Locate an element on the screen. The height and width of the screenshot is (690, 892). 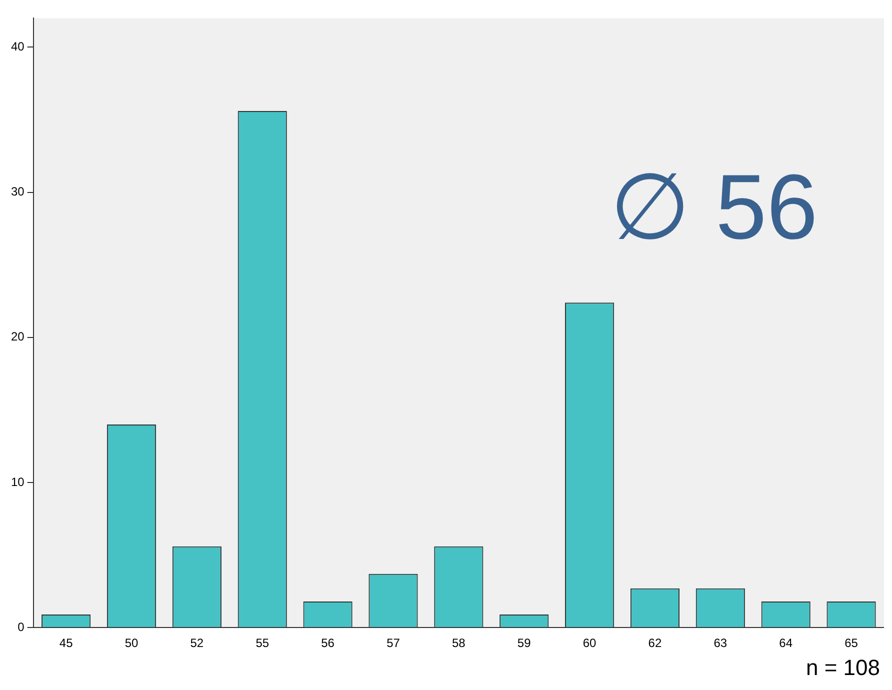
y-tick-label: 30 is located at coordinates (17, 191).